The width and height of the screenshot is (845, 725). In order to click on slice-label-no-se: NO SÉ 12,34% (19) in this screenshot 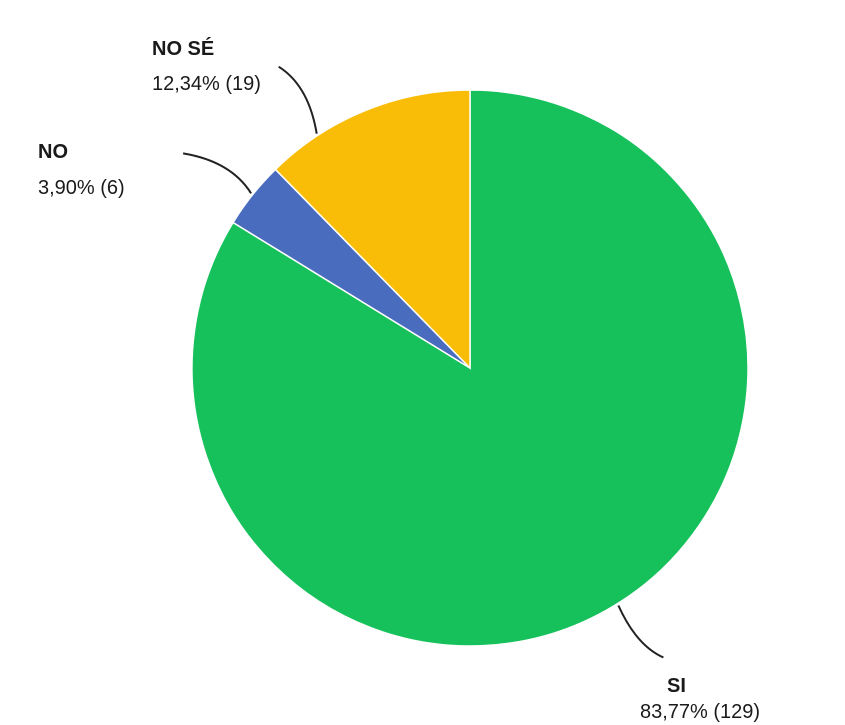, I will do `click(206, 66)`.